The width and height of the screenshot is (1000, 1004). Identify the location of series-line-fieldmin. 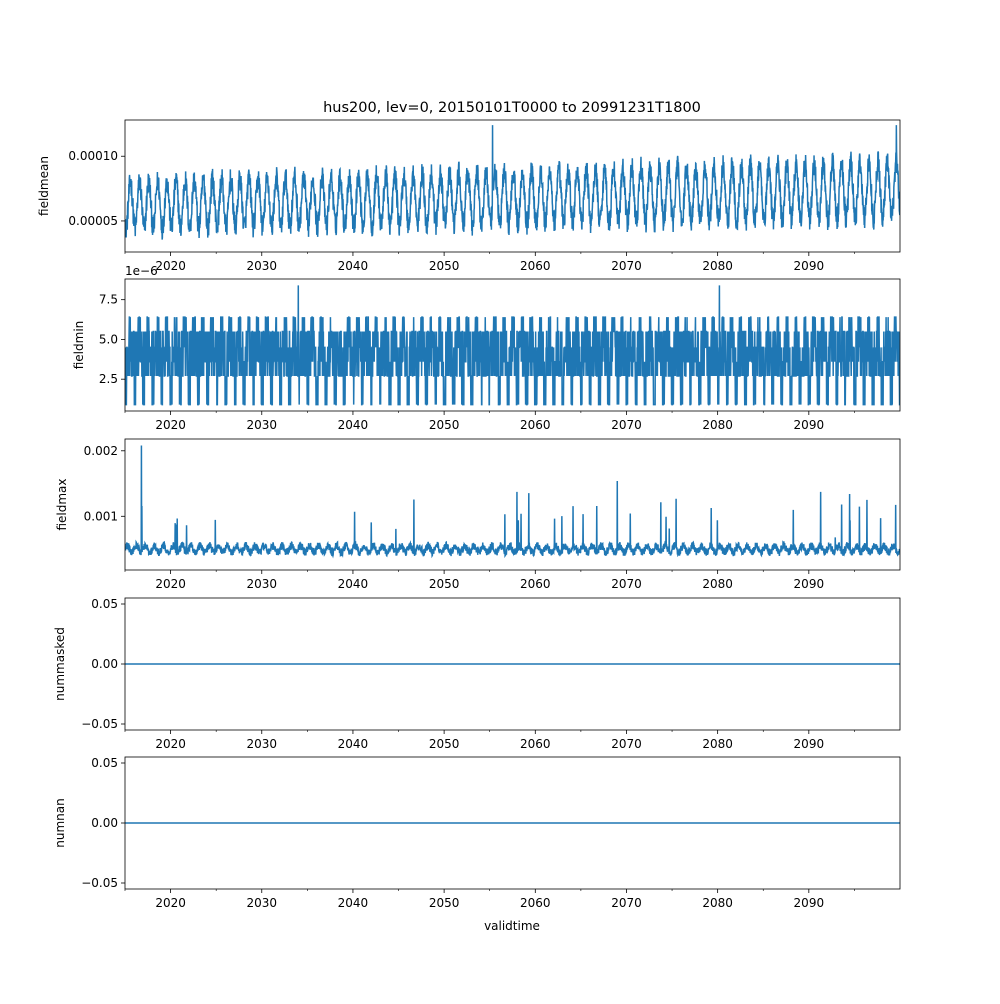
(512, 345).